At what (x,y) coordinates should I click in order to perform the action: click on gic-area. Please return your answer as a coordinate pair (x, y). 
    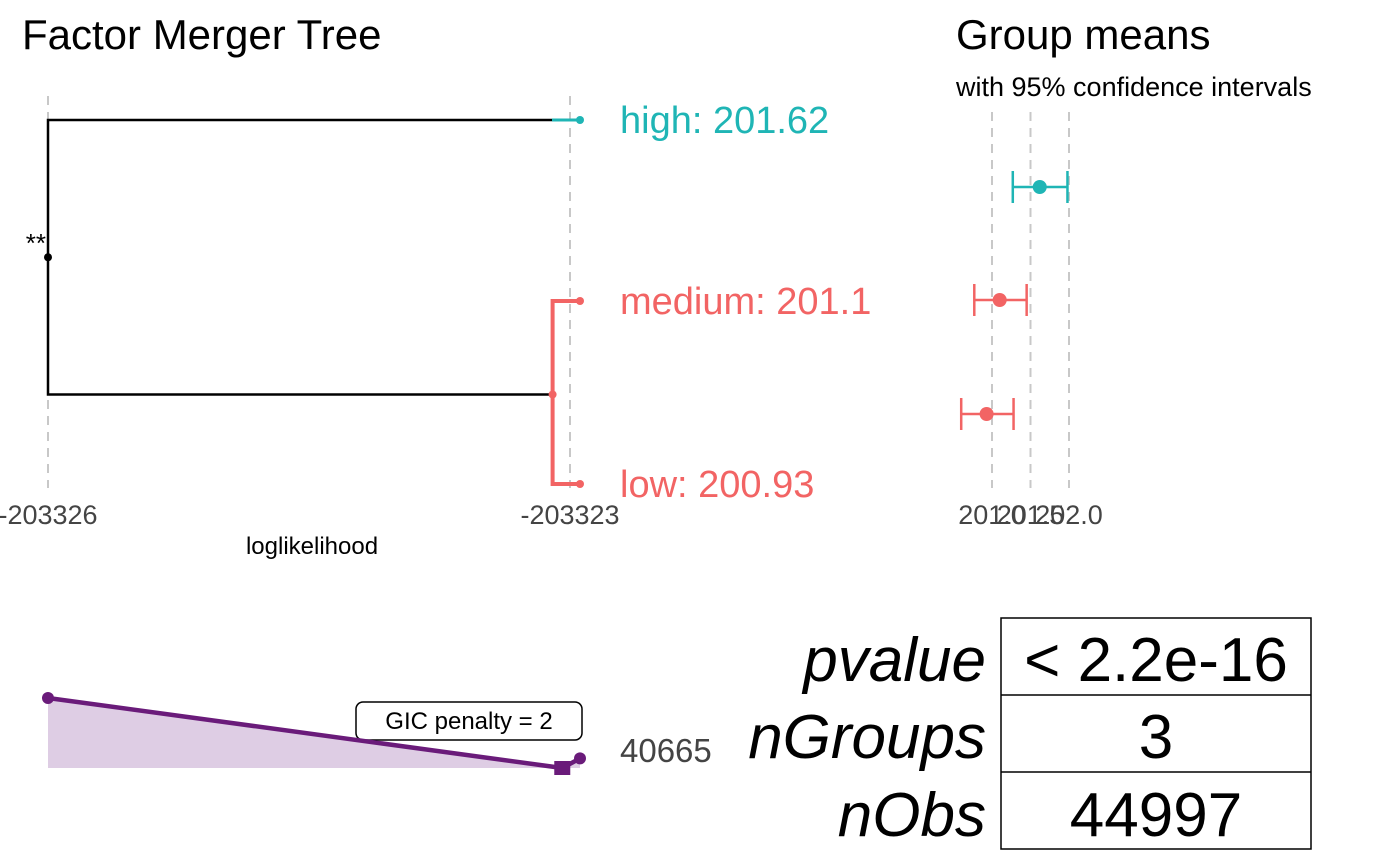
    Looking at the image, I should click on (314, 733).